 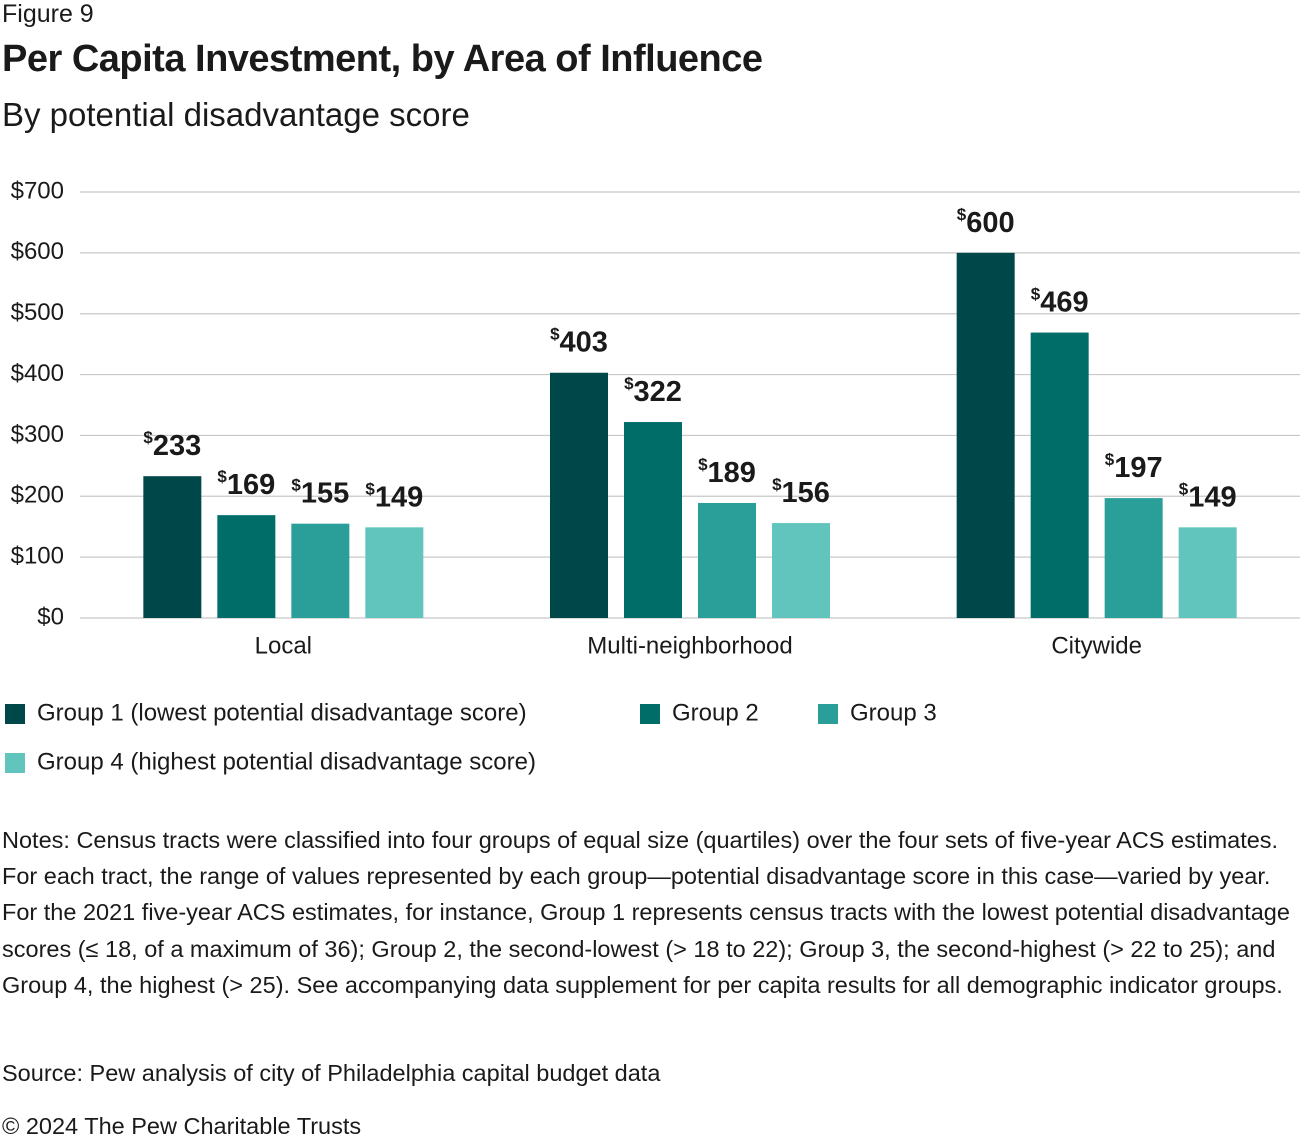 I want to click on value-label: $600, so click(x=986, y=221).